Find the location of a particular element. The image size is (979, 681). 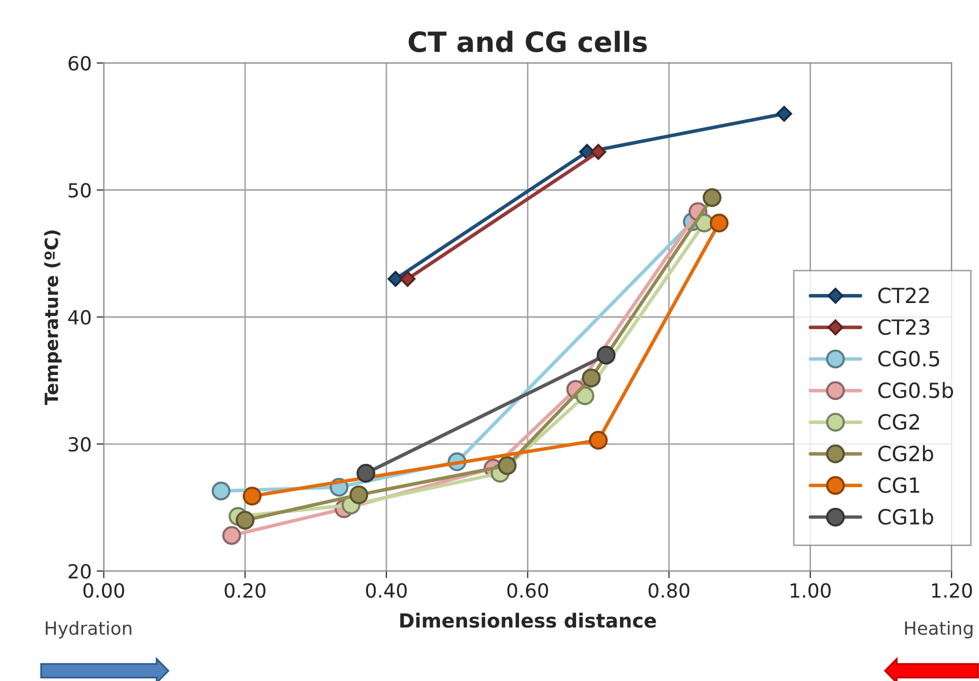

y-tick-label: 60 is located at coordinates (79, 63).